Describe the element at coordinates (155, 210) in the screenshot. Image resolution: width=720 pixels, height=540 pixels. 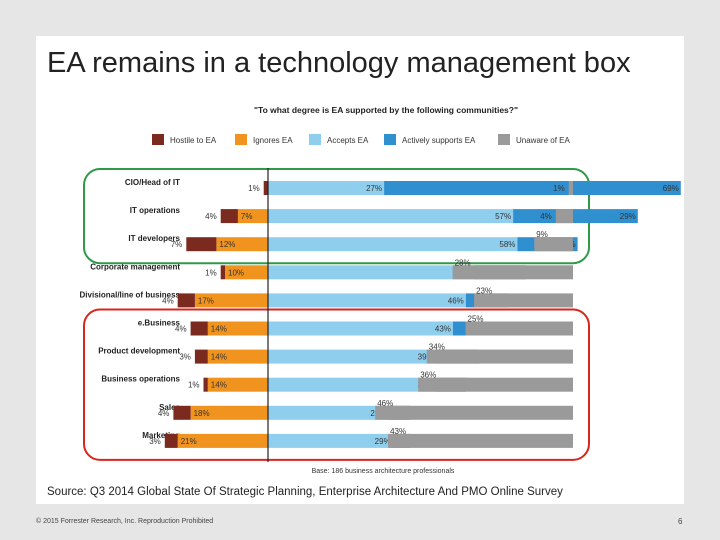
I see `category-label: IT operations` at that location.